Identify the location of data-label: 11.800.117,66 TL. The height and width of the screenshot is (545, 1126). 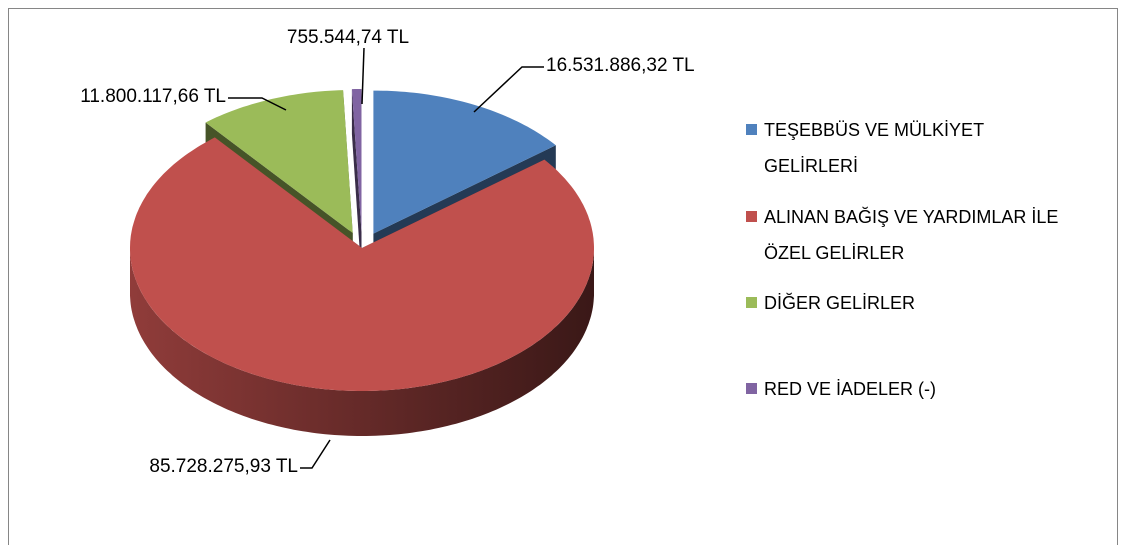
(153, 96).